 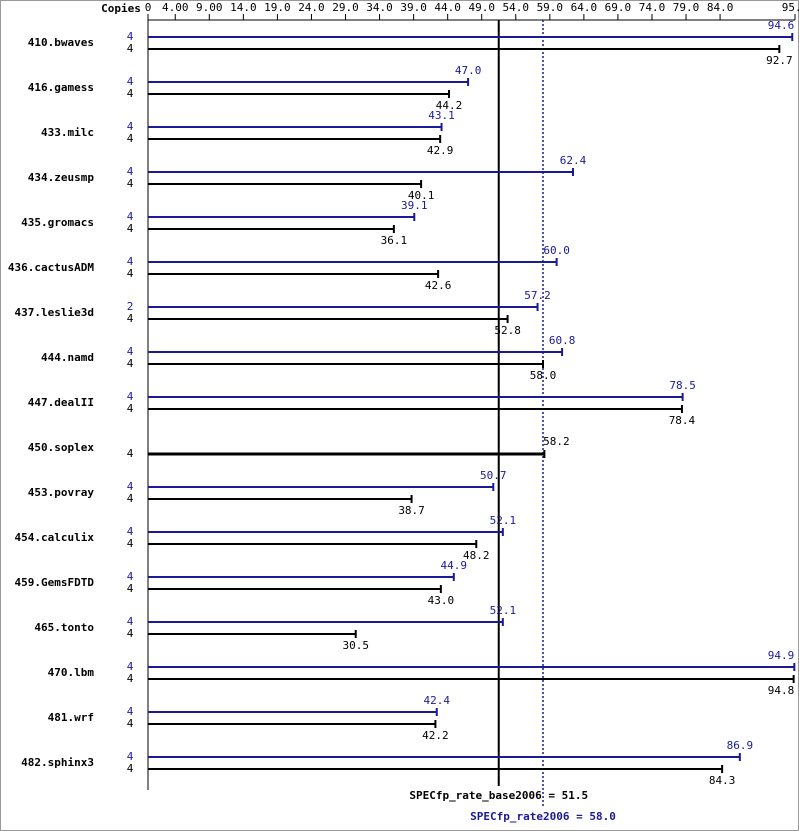 What do you see at coordinates (57, 222) in the screenshot?
I see `category-label: 435.gromacs` at bounding box center [57, 222].